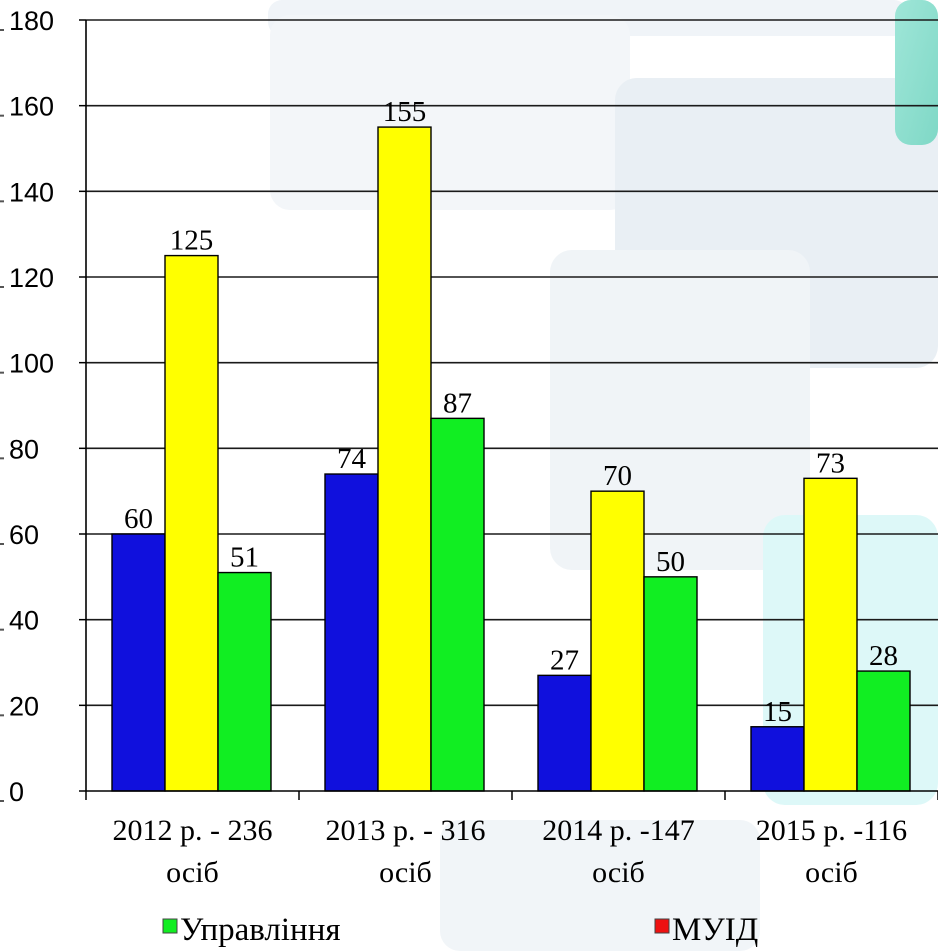 Image resolution: width=938 pixels, height=951 pixels. Describe the element at coordinates (193, 830) in the screenshot. I see `category-label: 2012 р. - 236` at that location.